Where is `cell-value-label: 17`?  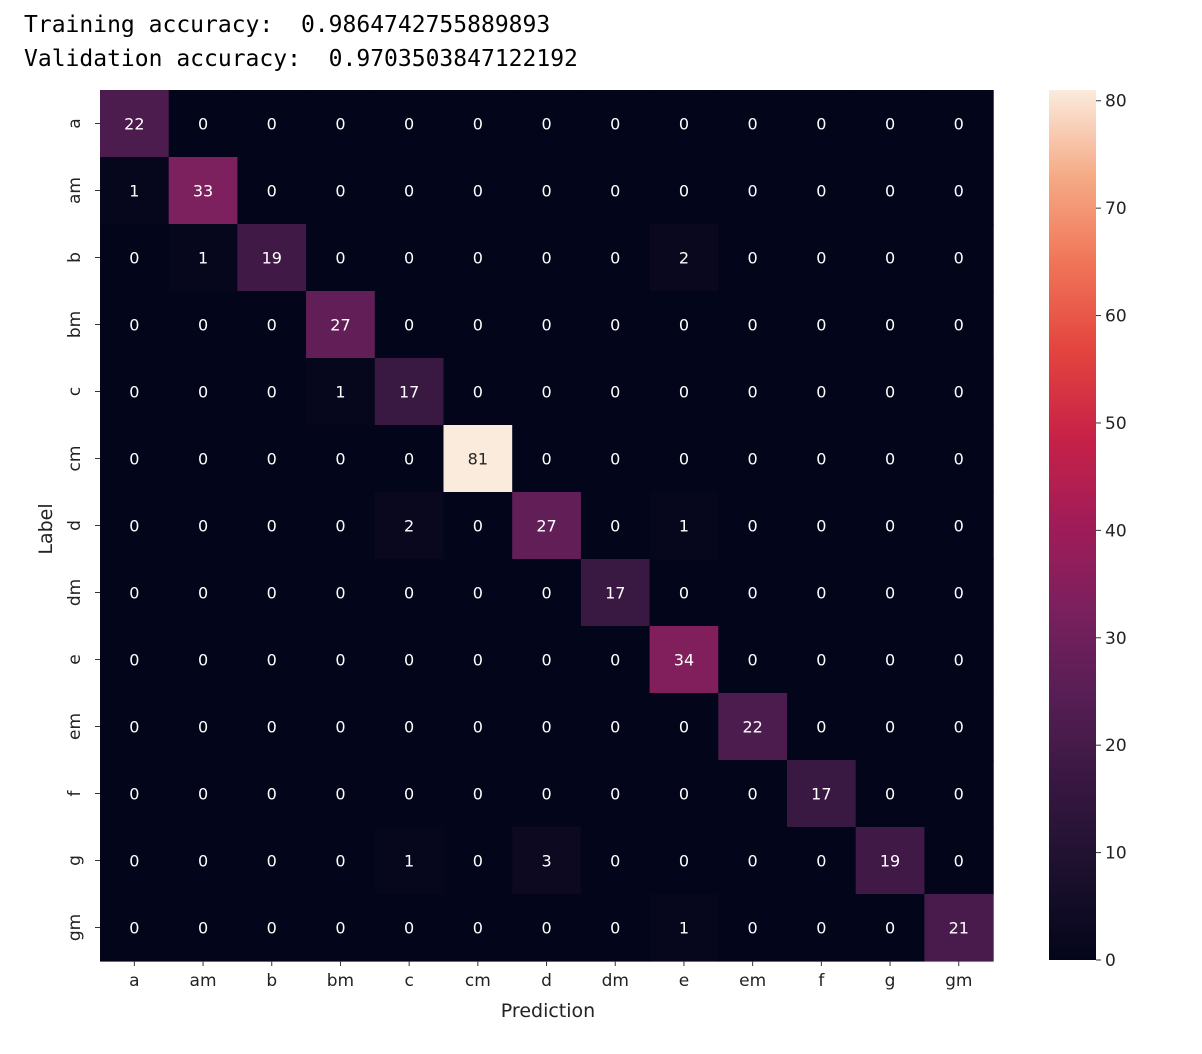
cell-value-label: 17 is located at coordinates (615, 593).